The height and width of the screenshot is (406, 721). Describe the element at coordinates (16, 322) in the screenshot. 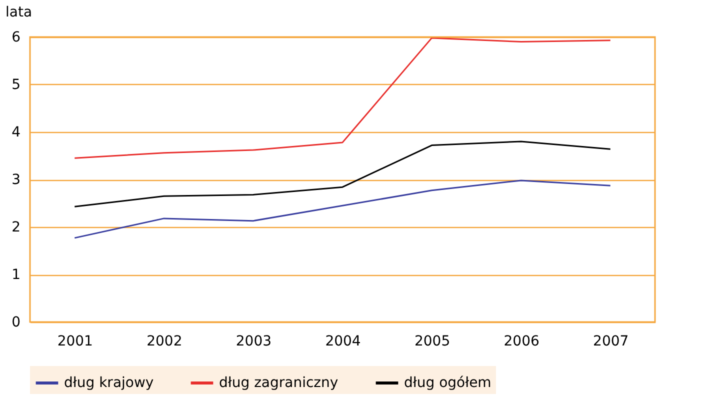

I see `y-tick-label: 0` at that location.